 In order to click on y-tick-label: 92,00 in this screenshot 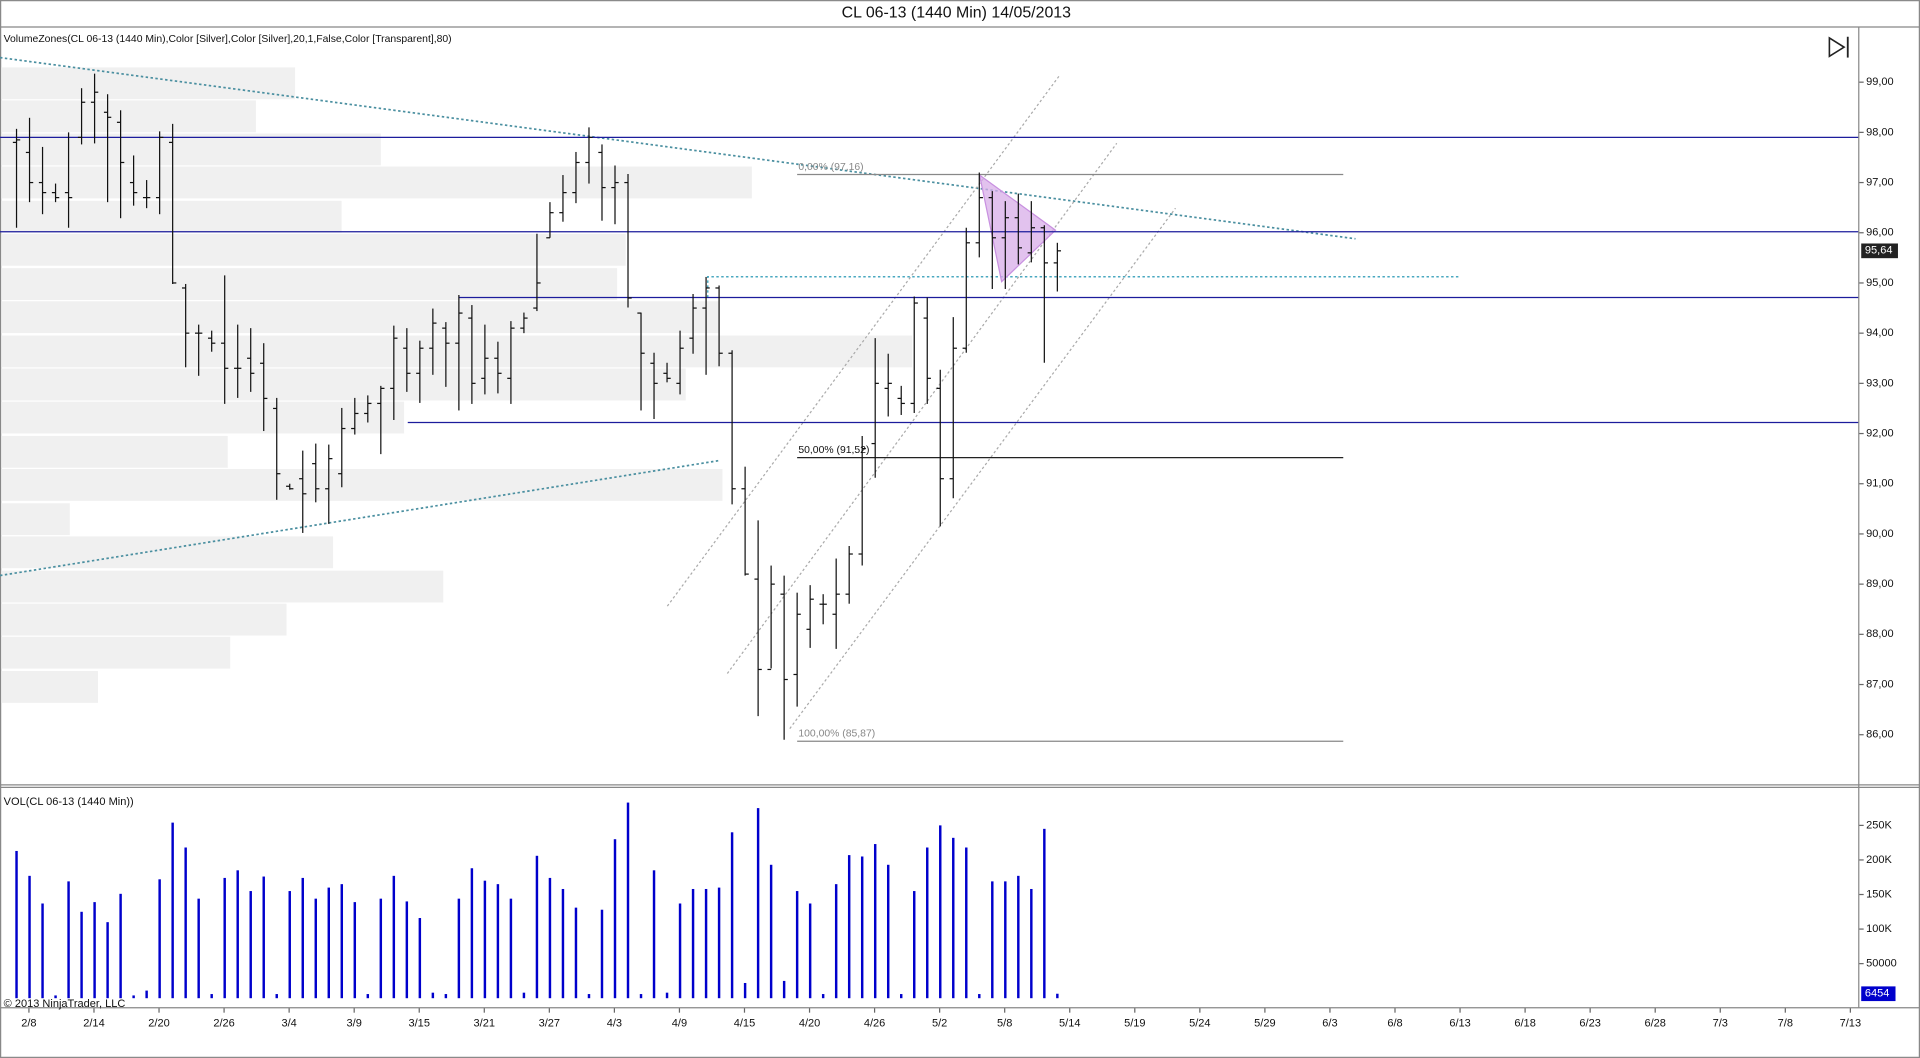, I will do `click(1880, 433)`.